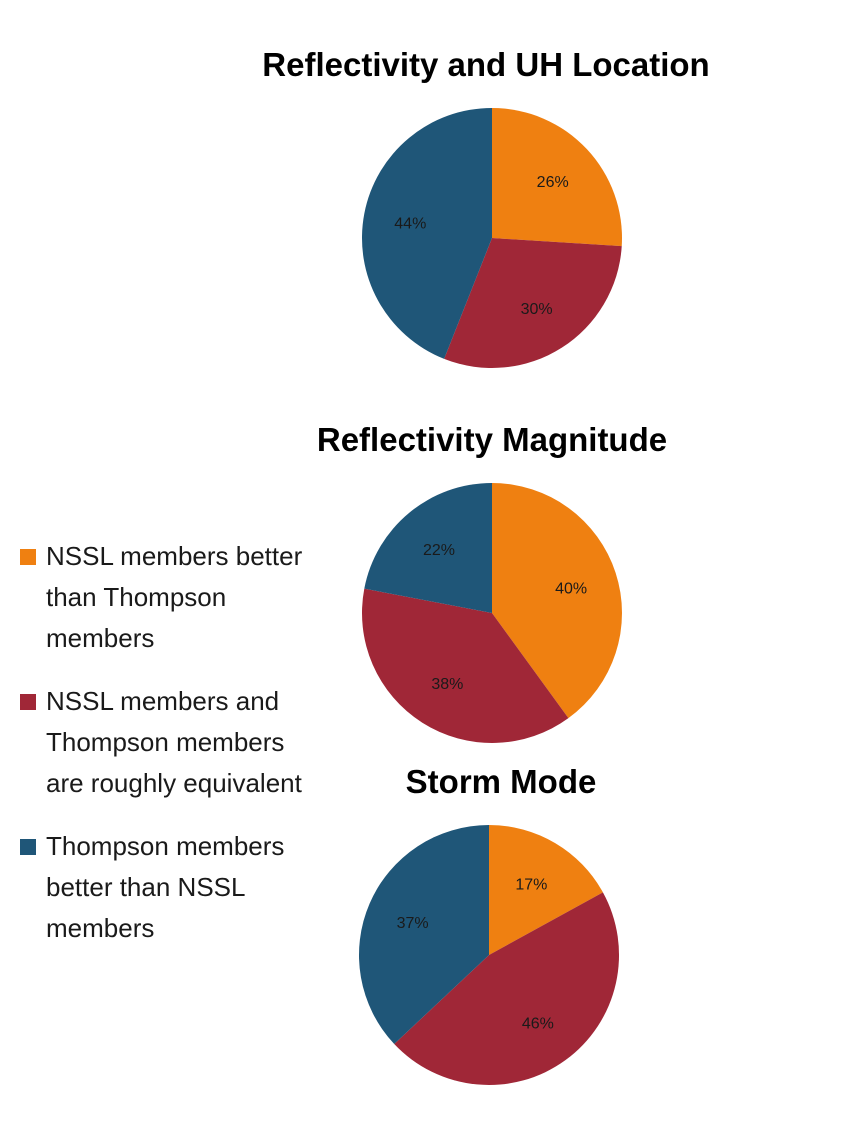 The height and width of the screenshot is (1130, 850). What do you see at coordinates (485, 64) in the screenshot?
I see `chart-title-reflectivity-uh-location: Reflectivity and UH Location` at bounding box center [485, 64].